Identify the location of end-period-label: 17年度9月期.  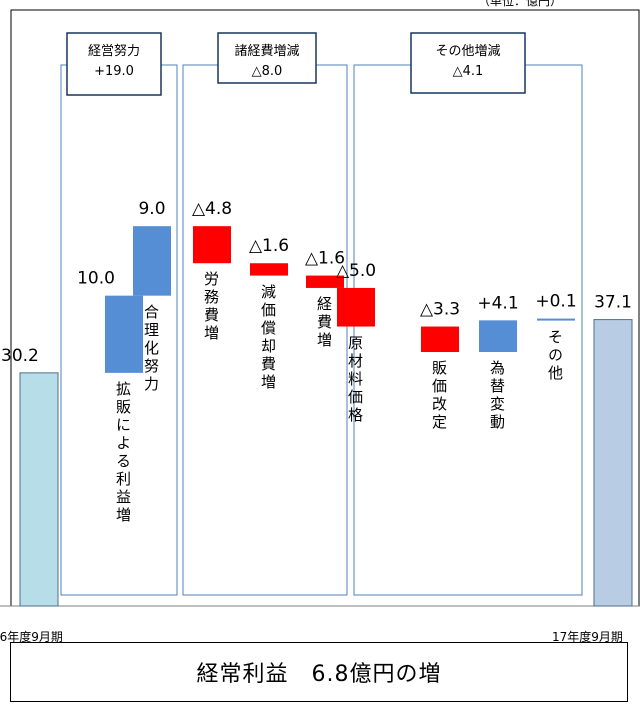
(587, 636).